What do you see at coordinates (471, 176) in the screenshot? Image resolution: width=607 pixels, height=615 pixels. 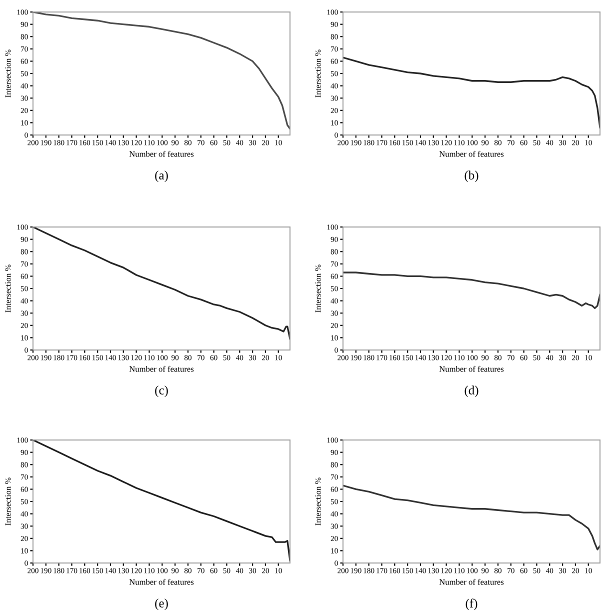 I see `text: (b)` at bounding box center [471, 176].